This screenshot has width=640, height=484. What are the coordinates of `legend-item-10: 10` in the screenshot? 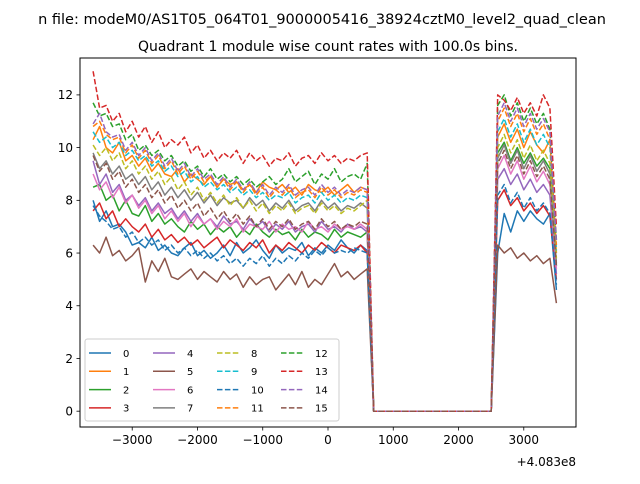 It's located at (240, 390).